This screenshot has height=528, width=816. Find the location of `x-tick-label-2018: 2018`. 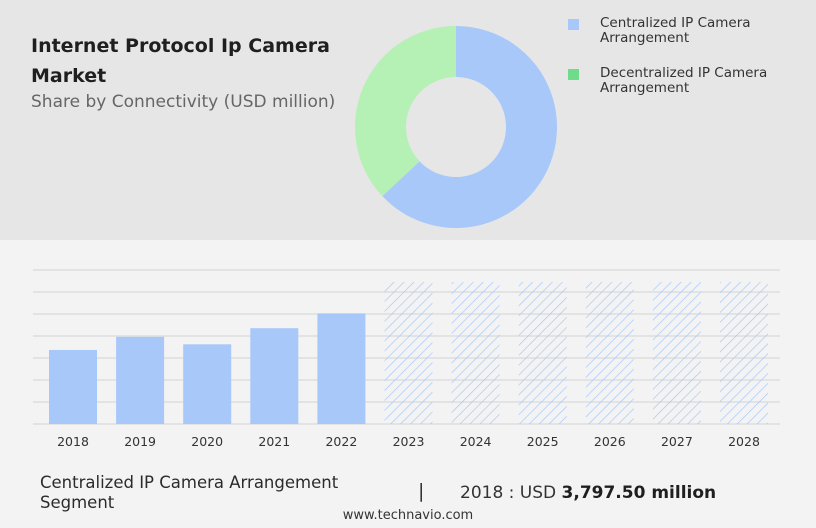

x-tick-label-2018: 2018 is located at coordinates (73, 441).